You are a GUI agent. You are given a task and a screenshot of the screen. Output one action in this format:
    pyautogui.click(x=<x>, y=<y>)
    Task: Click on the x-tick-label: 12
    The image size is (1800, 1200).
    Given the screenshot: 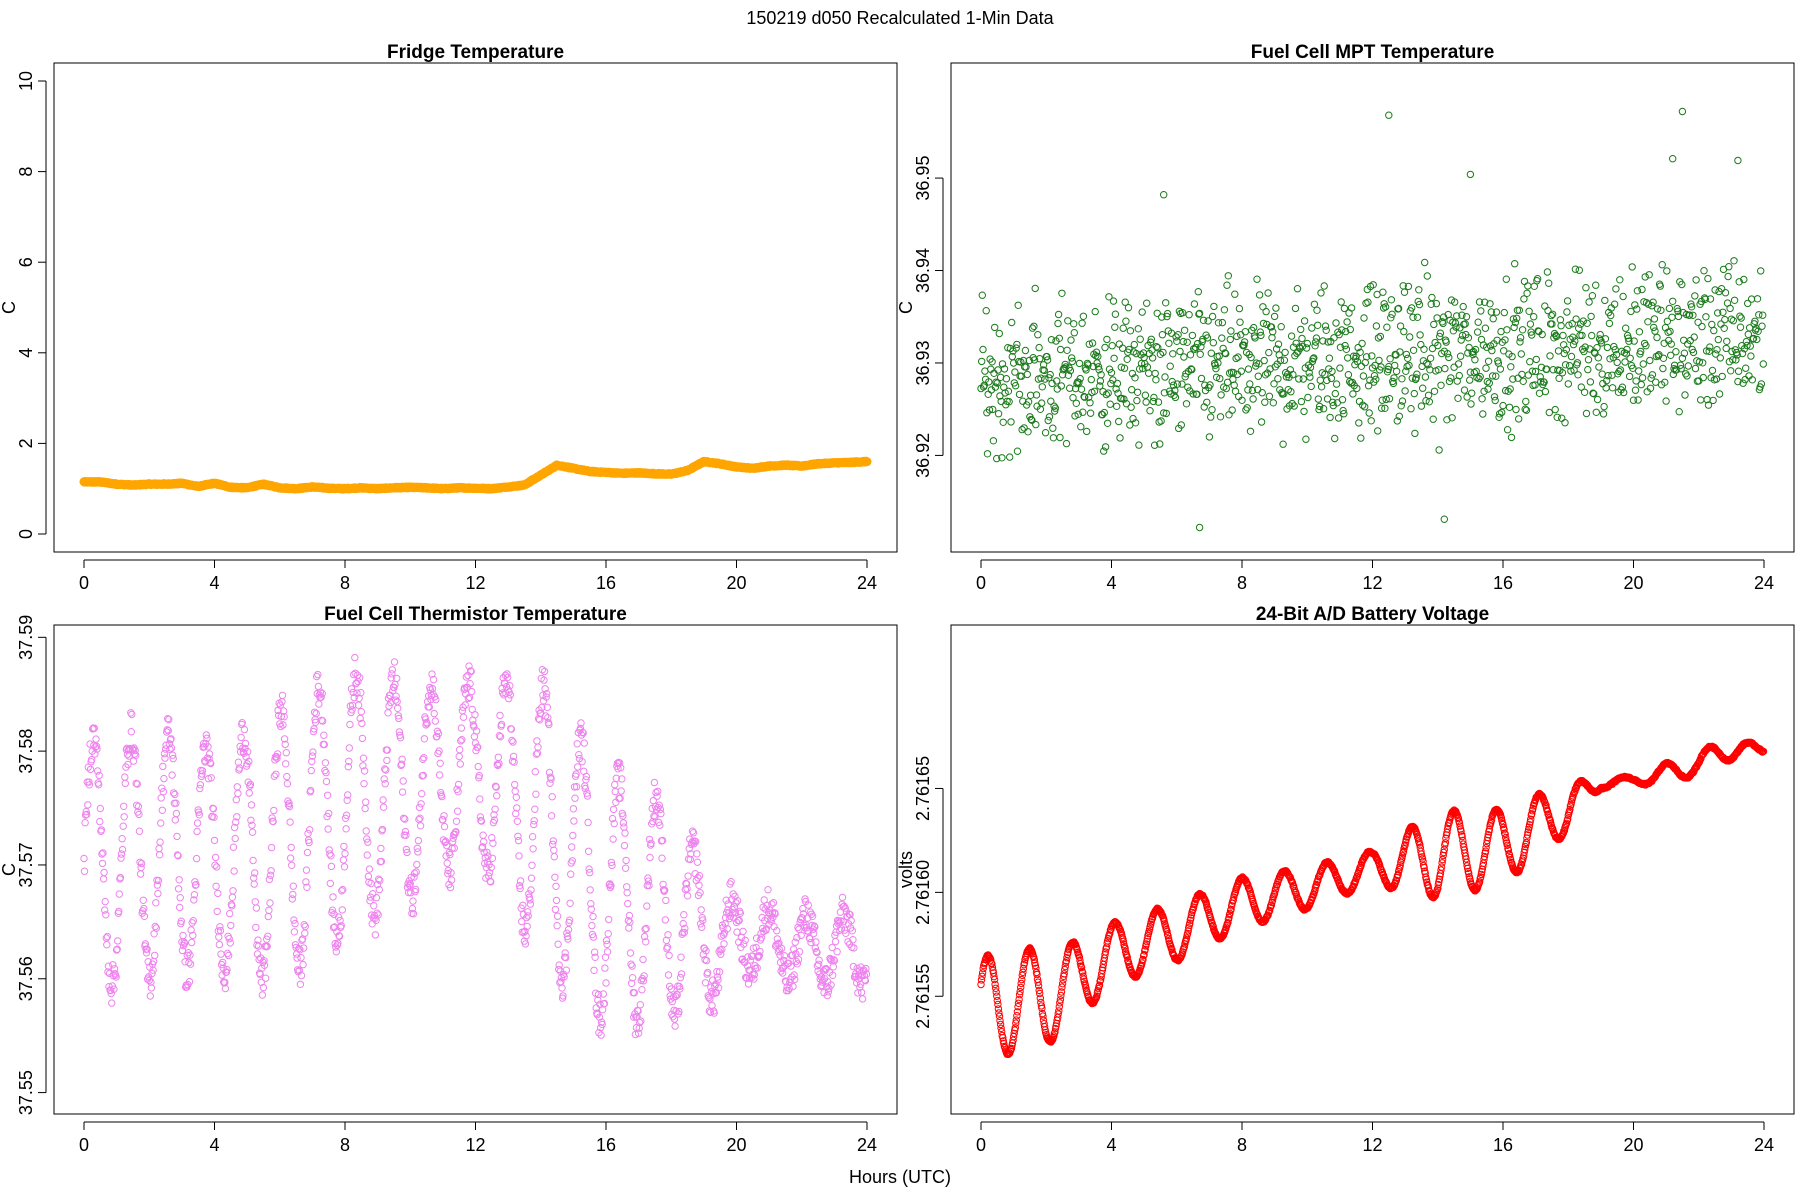 What is the action you would take?
    pyautogui.click(x=475, y=1145)
    